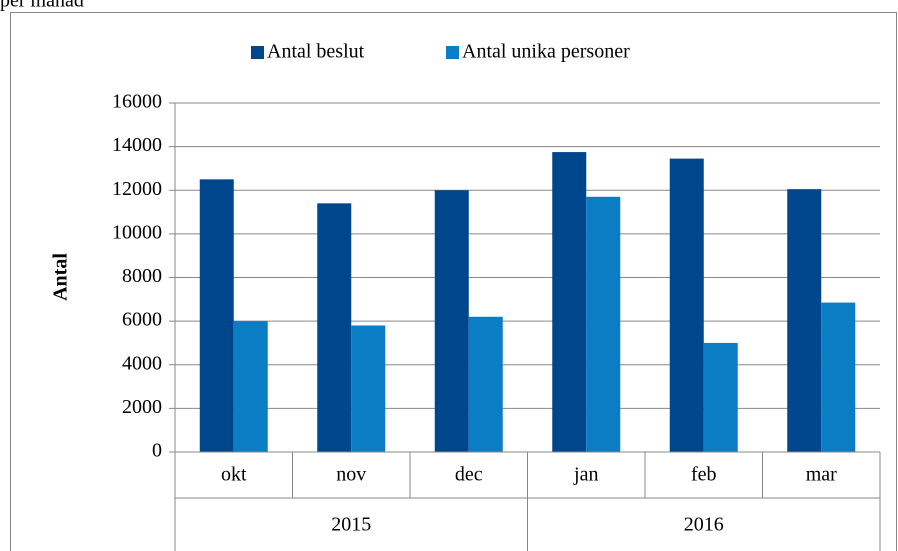 This screenshot has width=898, height=551. I want to click on y-tick-label: 4000, so click(142, 363).